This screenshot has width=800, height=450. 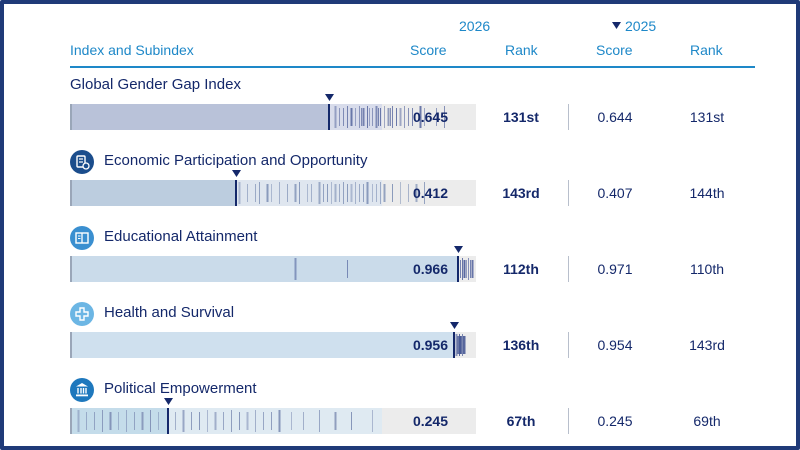 I want to click on score-2025-value: 0.971, so click(x=615, y=269).